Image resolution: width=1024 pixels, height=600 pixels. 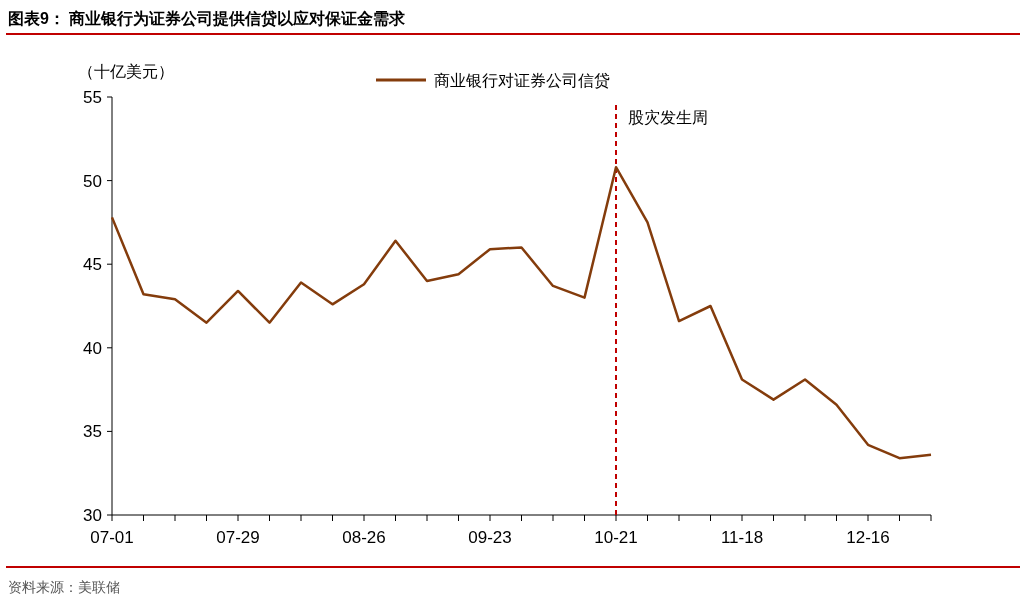 I want to click on y-tick-label: 55, so click(x=92, y=97).